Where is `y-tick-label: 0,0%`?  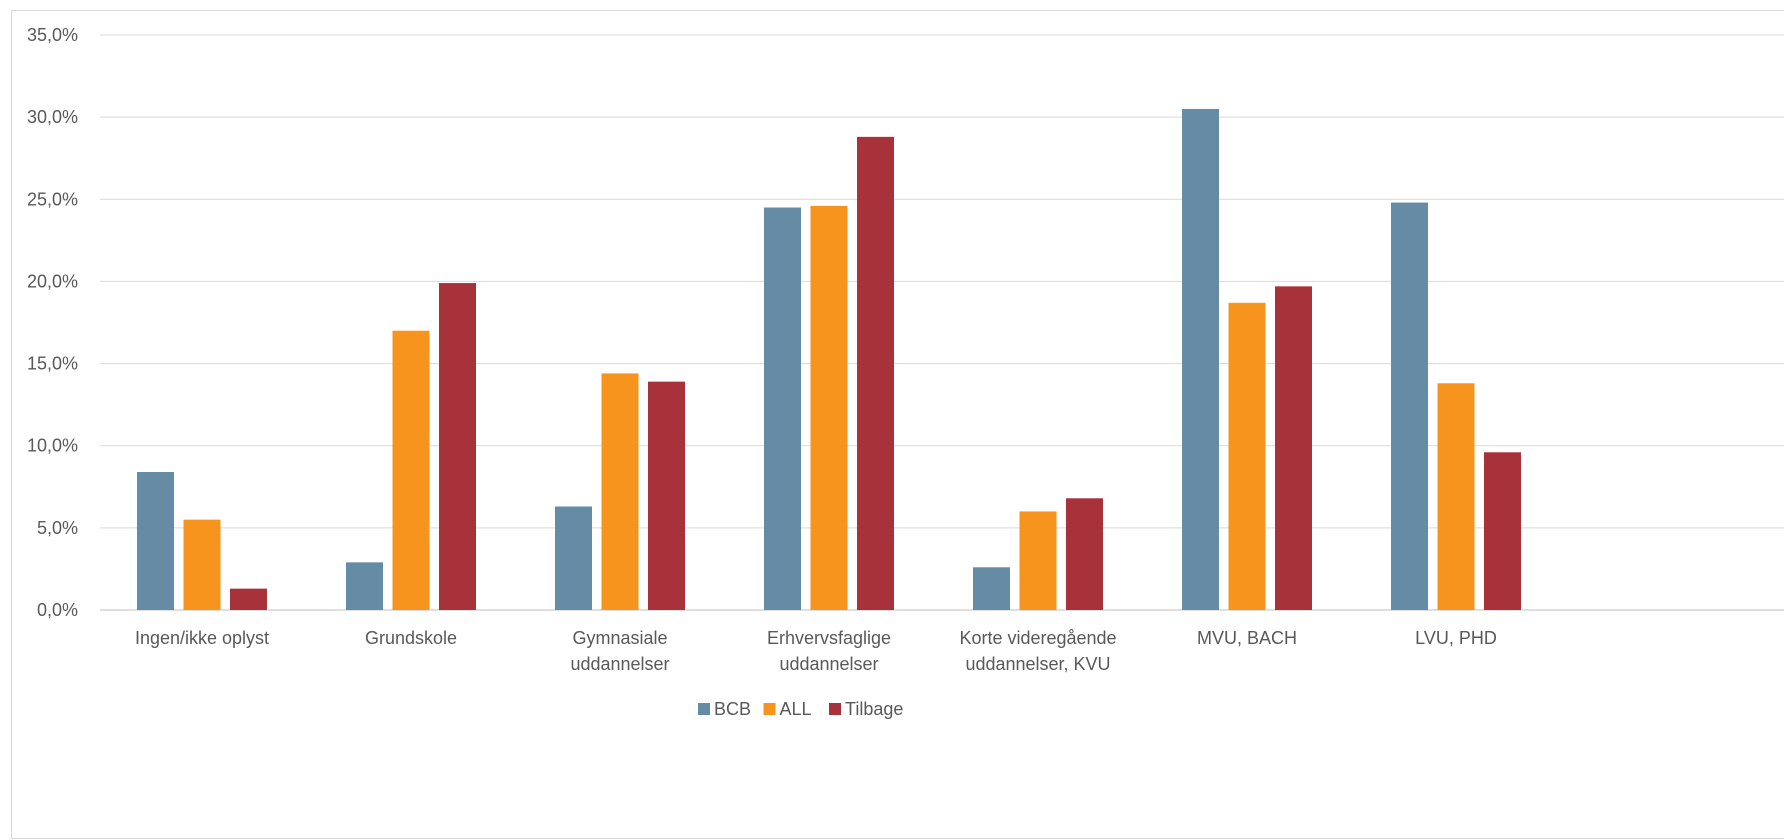
y-tick-label: 0,0% is located at coordinates (57, 610).